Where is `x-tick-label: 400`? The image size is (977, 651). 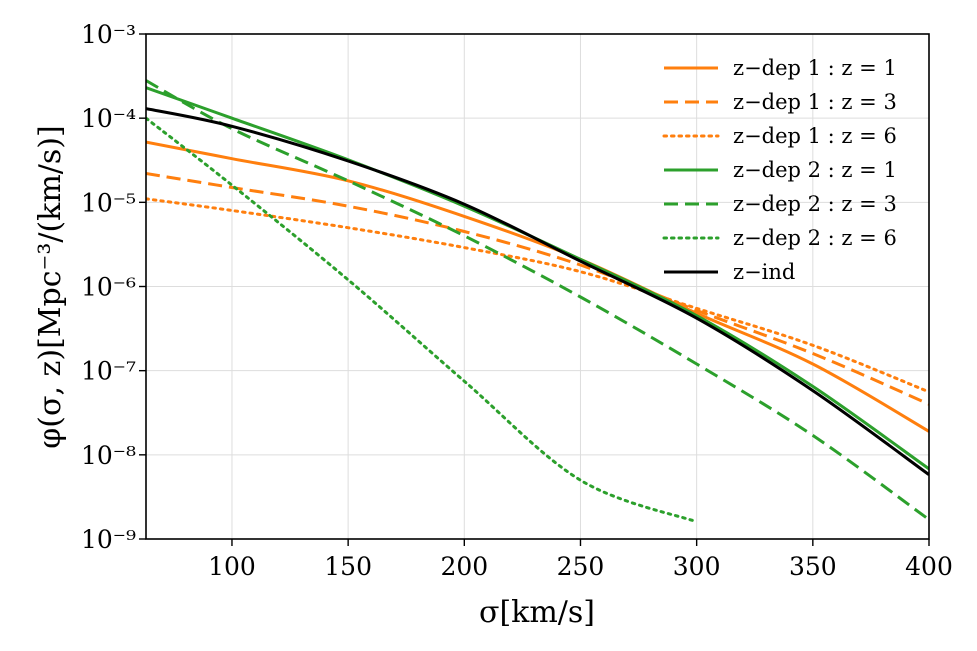 x-tick-label: 400 is located at coordinates (929, 566).